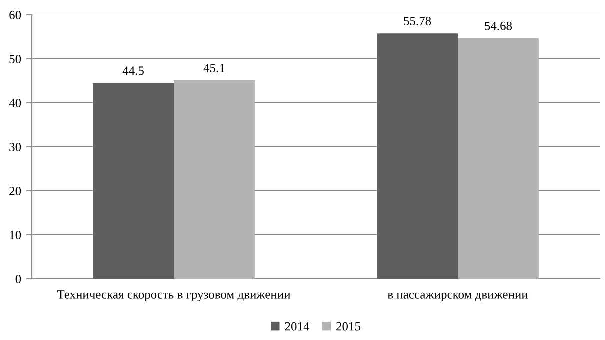 The height and width of the screenshot is (340, 605). I want to click on y-tick-label: 50, so click(16, 59).